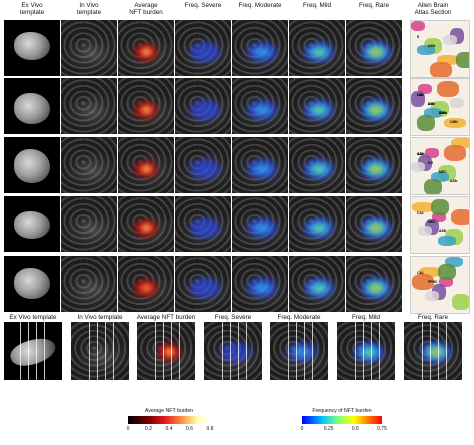 The image size is (474, 445). What do you see at coordinates (32, 9) in the screenshot?
I see `column-header: Ex Vivo template` at bounding box center [32, 9].